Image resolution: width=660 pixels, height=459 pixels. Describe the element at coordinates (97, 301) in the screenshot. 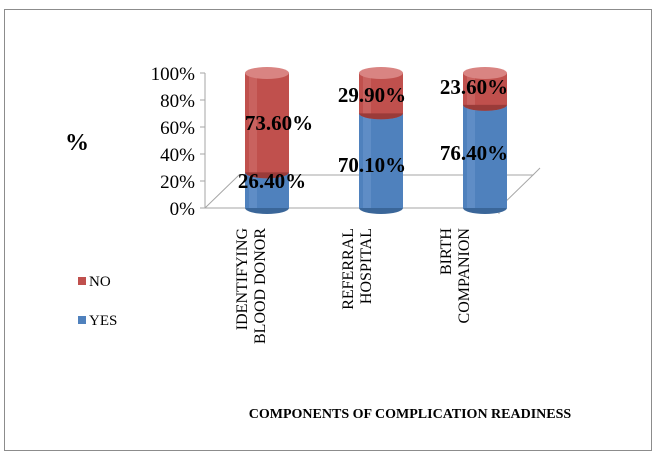

I see `legend: NO YES` at that location.